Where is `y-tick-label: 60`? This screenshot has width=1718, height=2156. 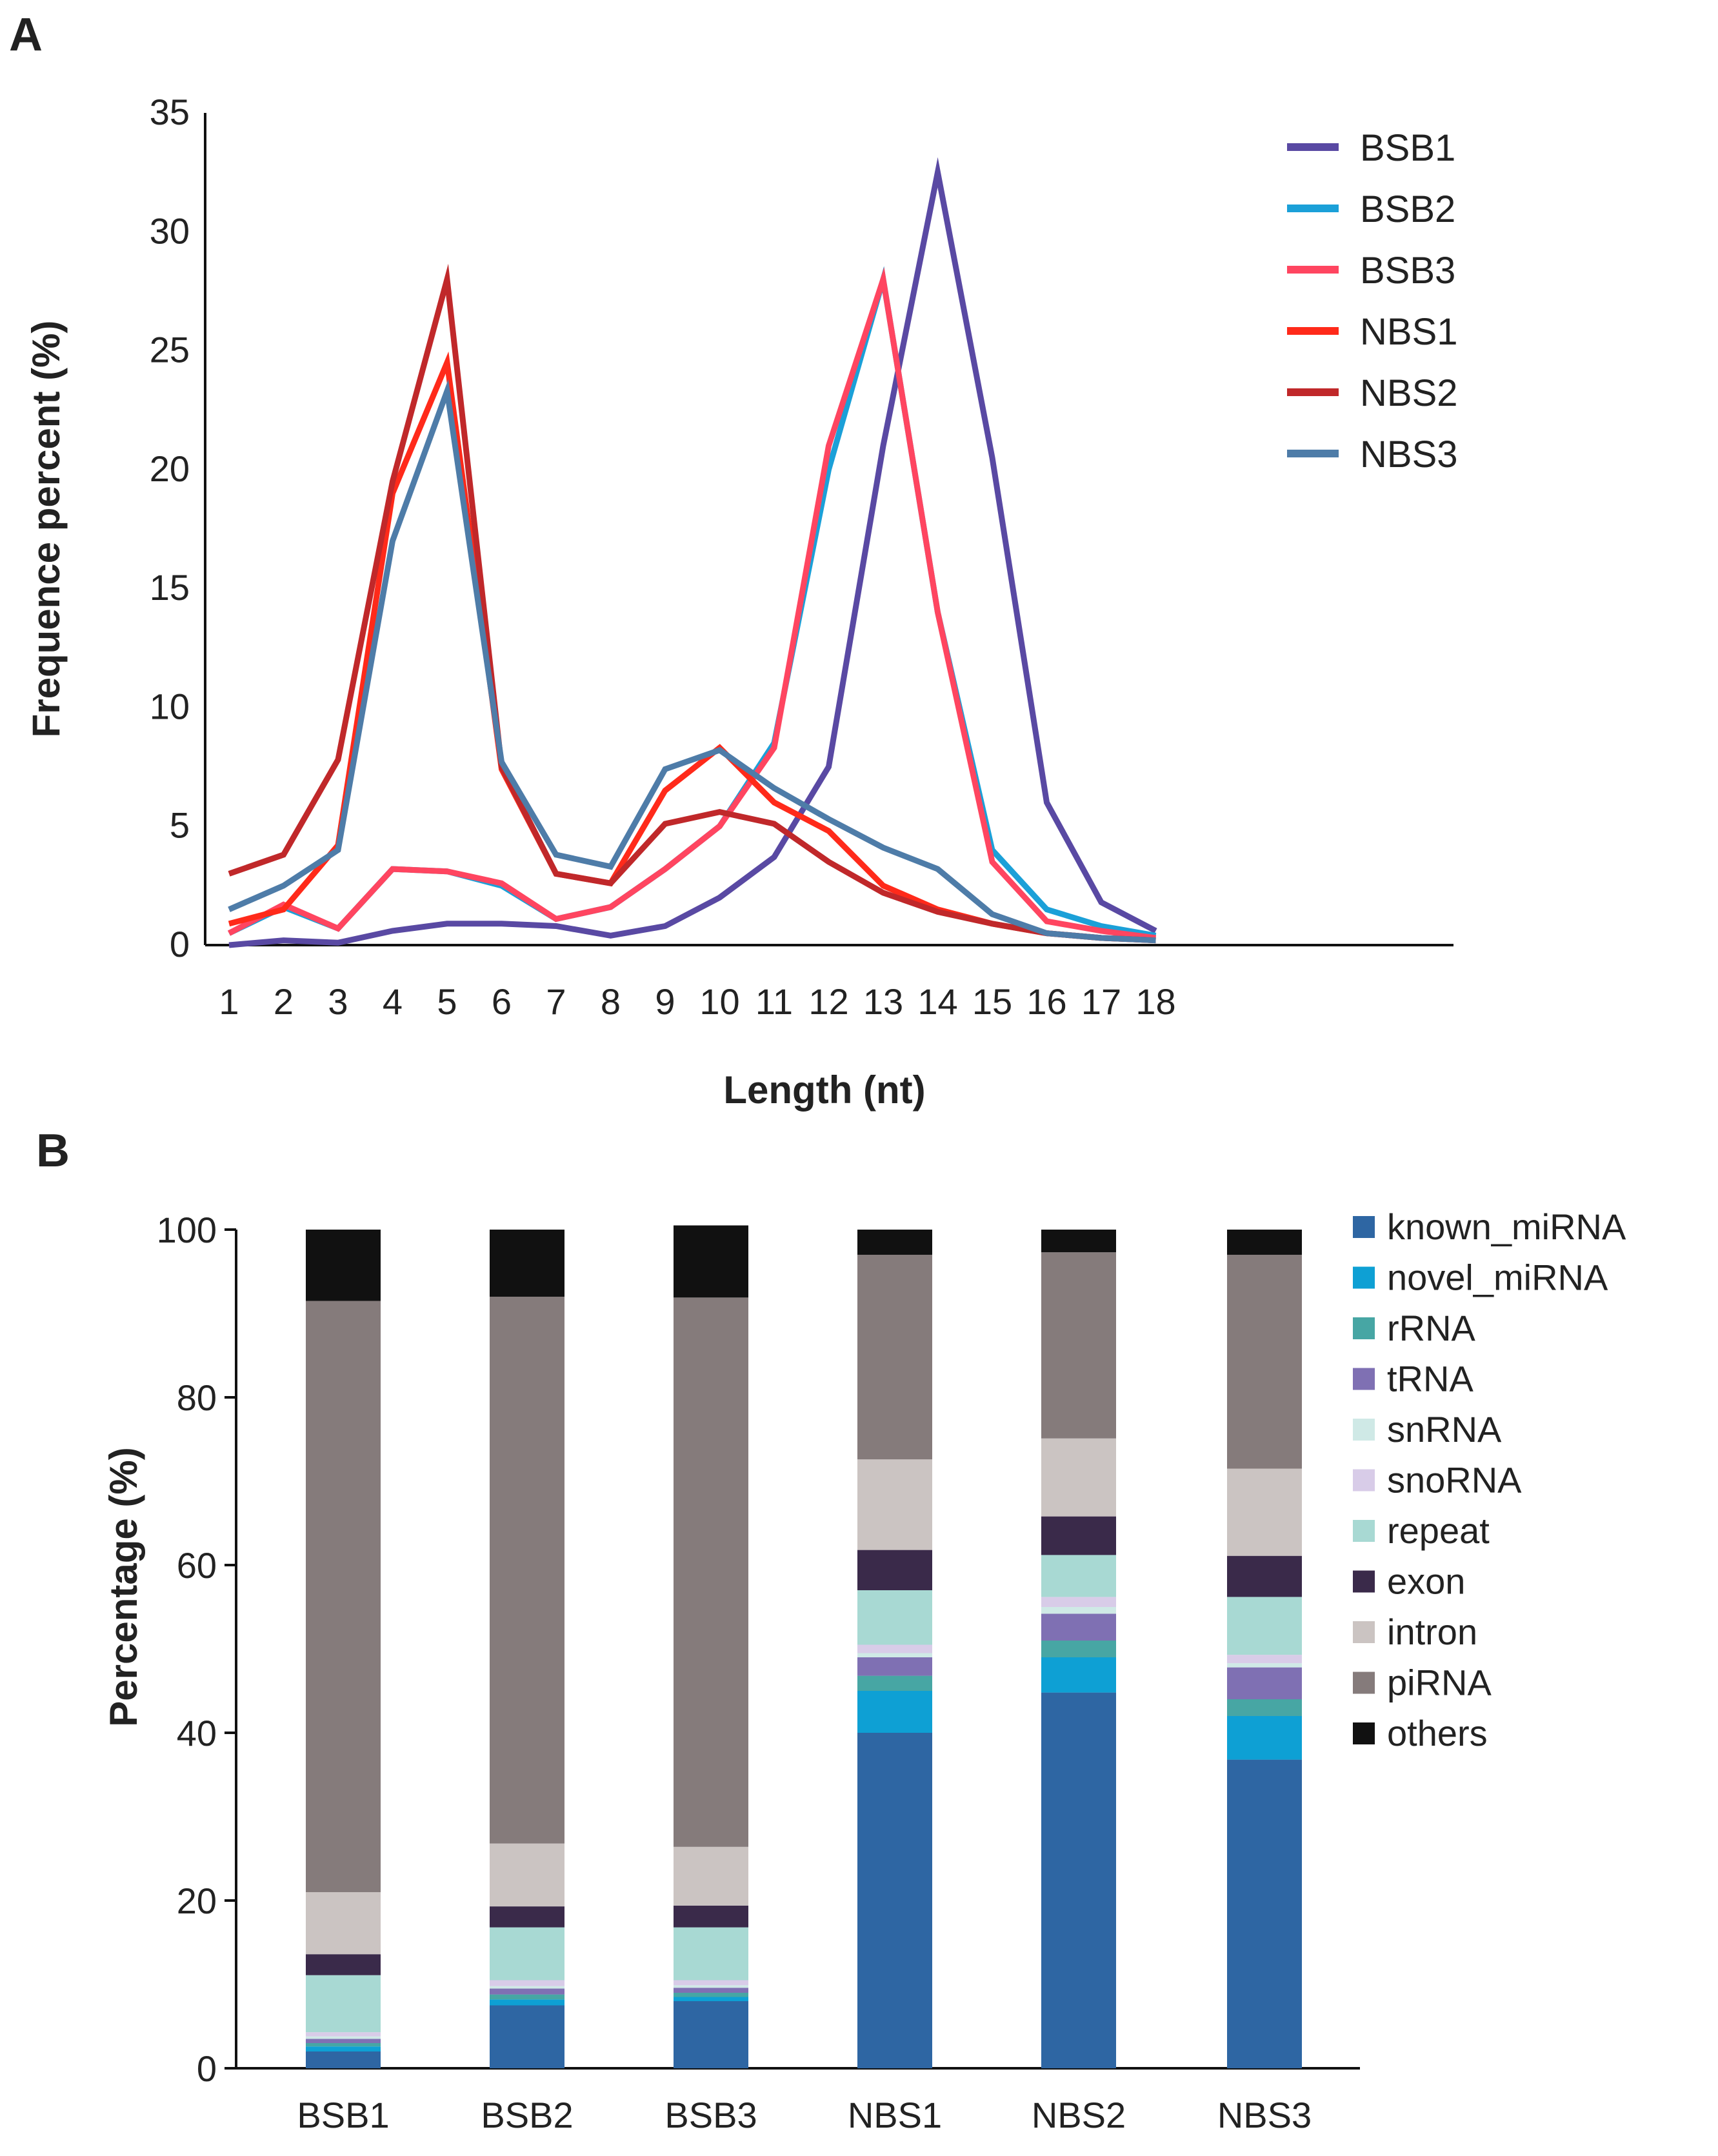
y-tick-label: 60 is located at coordinates (197, 1566).